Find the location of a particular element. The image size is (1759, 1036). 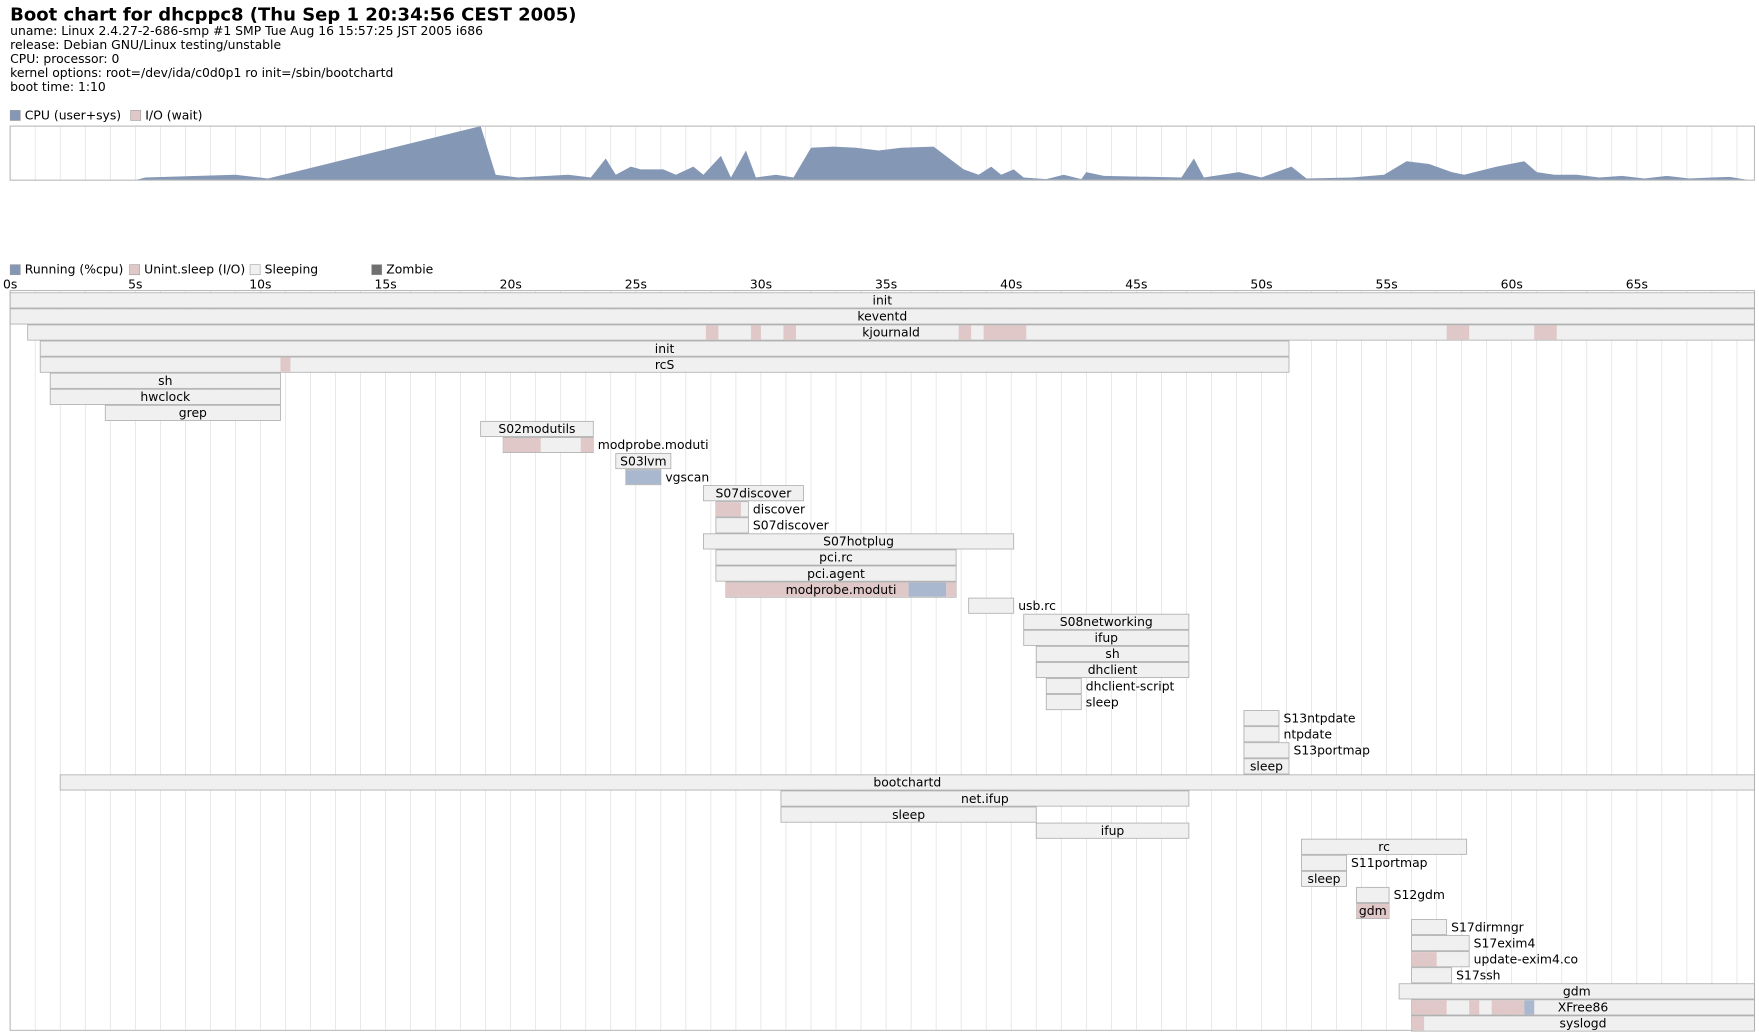

process-label: rcS is located at coordinates (665, 365).